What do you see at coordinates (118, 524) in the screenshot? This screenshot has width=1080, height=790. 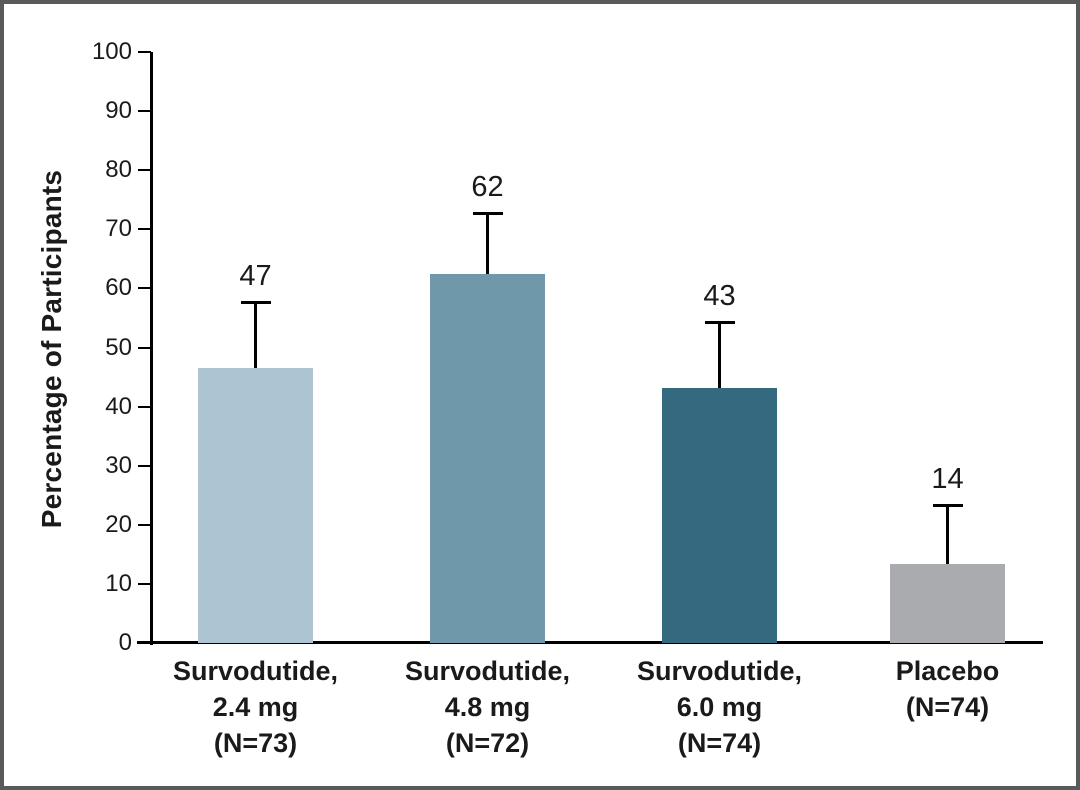 I see `y-tick-label: 20` at bounding box center [118, 524].